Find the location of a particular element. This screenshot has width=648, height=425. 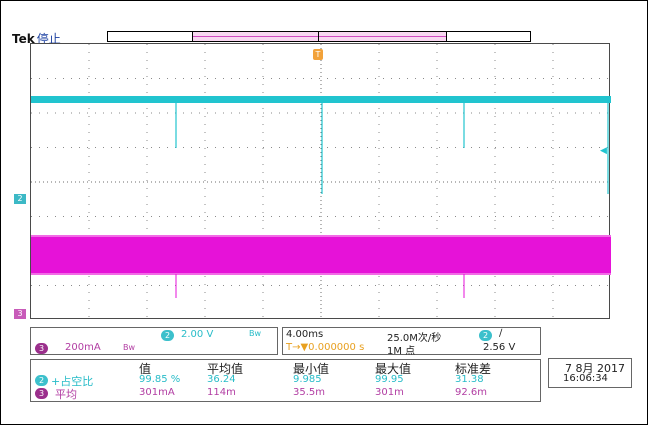

meas-row-2-stddev: 92.6m is located at coordinates (471, 392).